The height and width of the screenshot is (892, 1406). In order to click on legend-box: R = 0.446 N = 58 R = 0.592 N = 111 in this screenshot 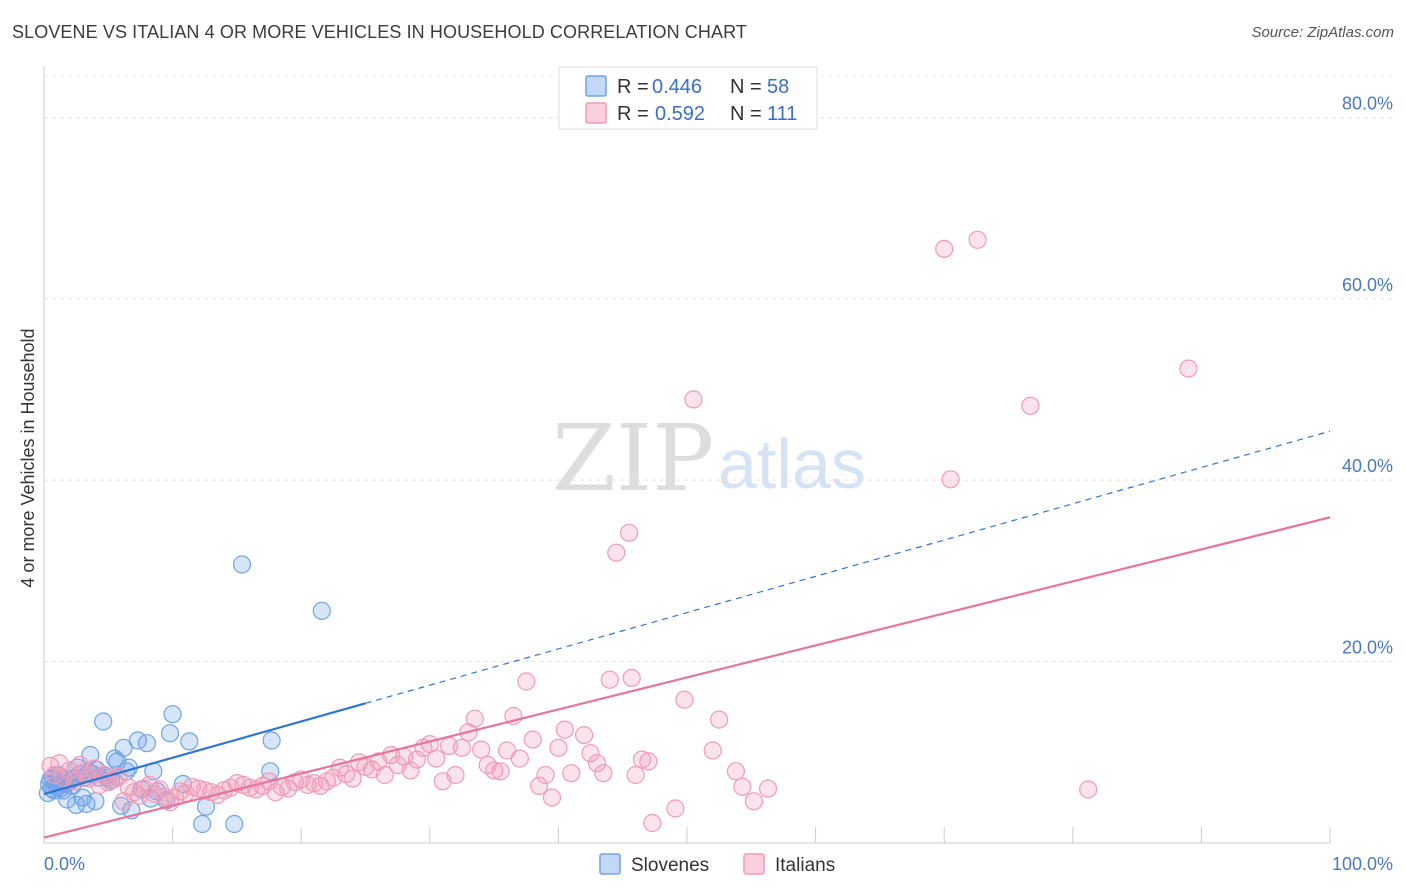, I will do `click(688, 98)`.